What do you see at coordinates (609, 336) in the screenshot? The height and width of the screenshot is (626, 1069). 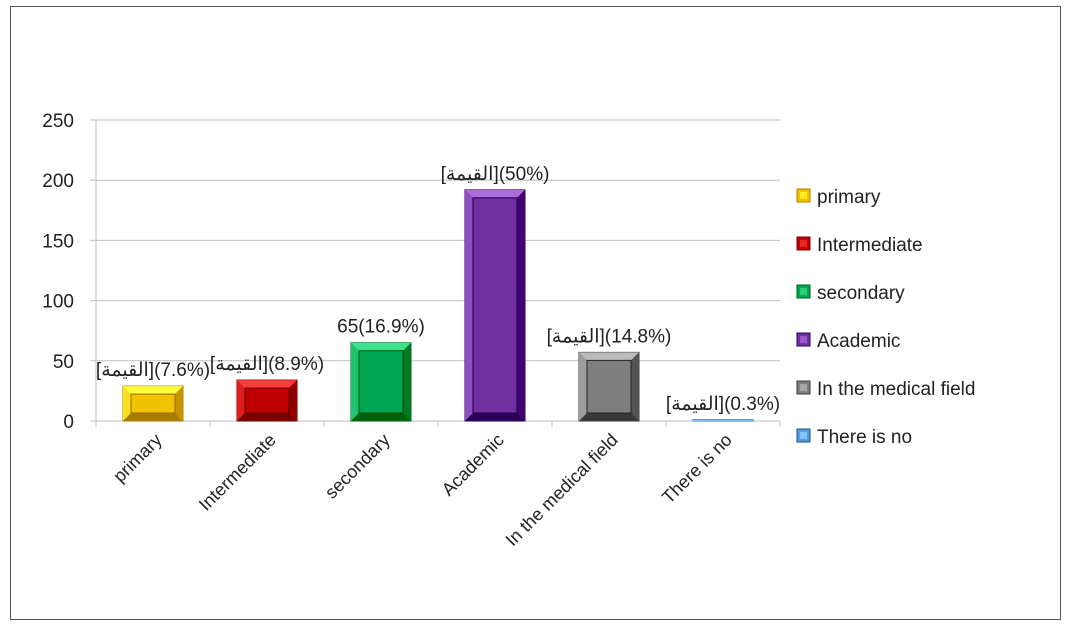 I see `data-label: [القيمة](14.8%)` at bounding box center [609, 336].